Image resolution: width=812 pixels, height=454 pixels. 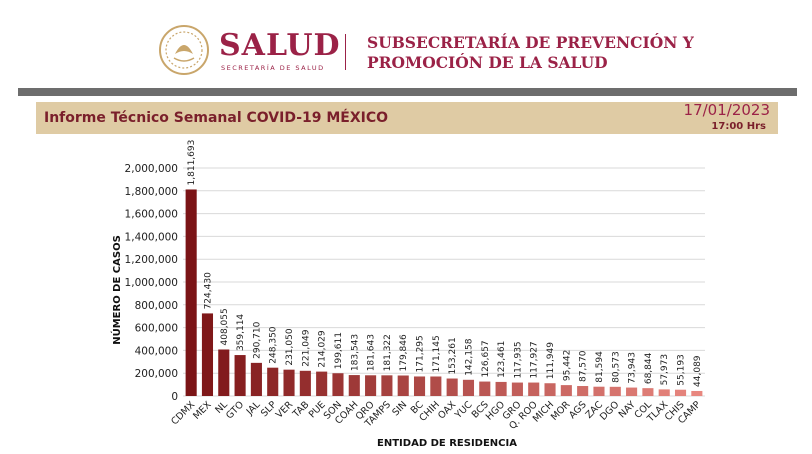 What do you see at coordinates (184, 50) in the screenshot?
I see `national-emblem-icon` at bounding box center [184, 50].